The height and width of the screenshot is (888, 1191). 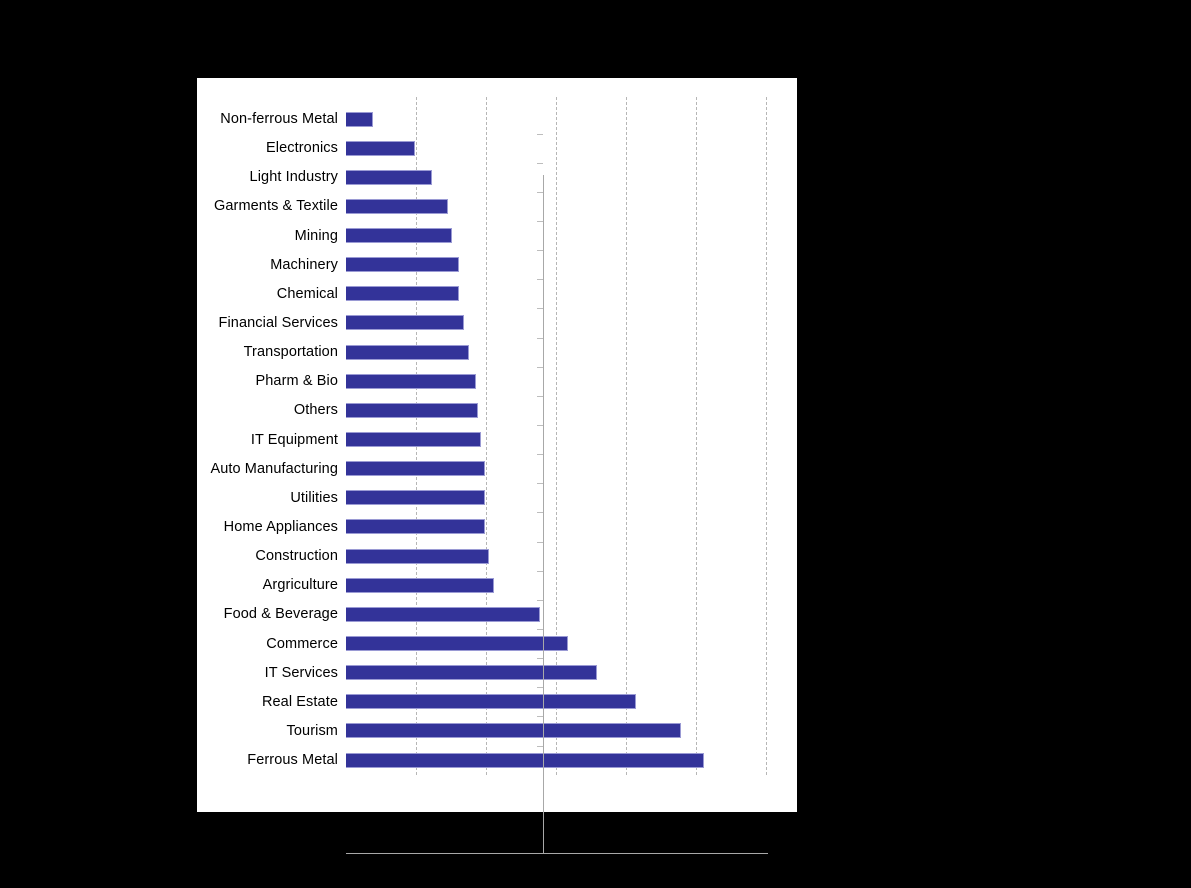 What do you see at coordinates (290, 352) in the screenshot?
I see `category-label: Transportation` at bounding box center [290, 352].